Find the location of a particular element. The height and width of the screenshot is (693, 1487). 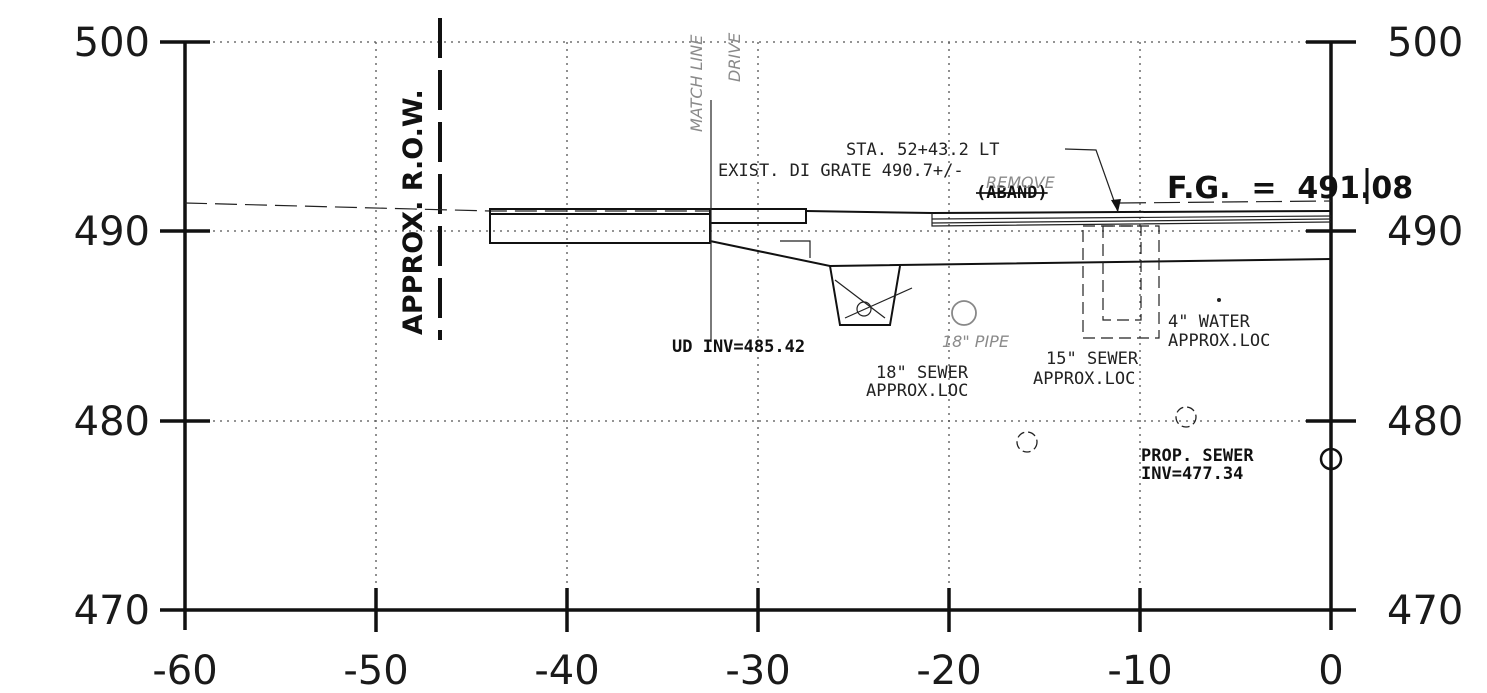

station-leader is located at coordinates (1091, 180).